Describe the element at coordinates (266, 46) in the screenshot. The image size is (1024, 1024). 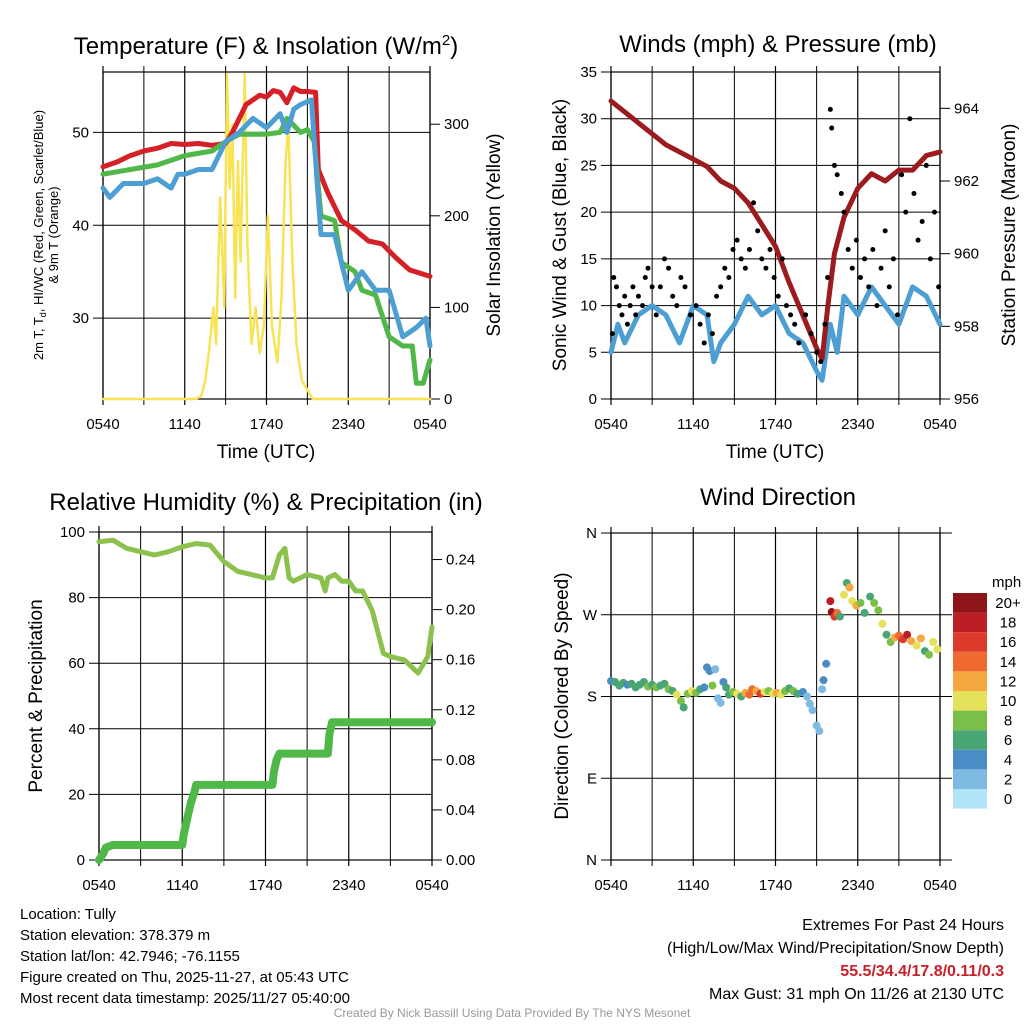
I see `temperature-panel-title: Temperature (F) & Insolation (W/m2)` at that location.